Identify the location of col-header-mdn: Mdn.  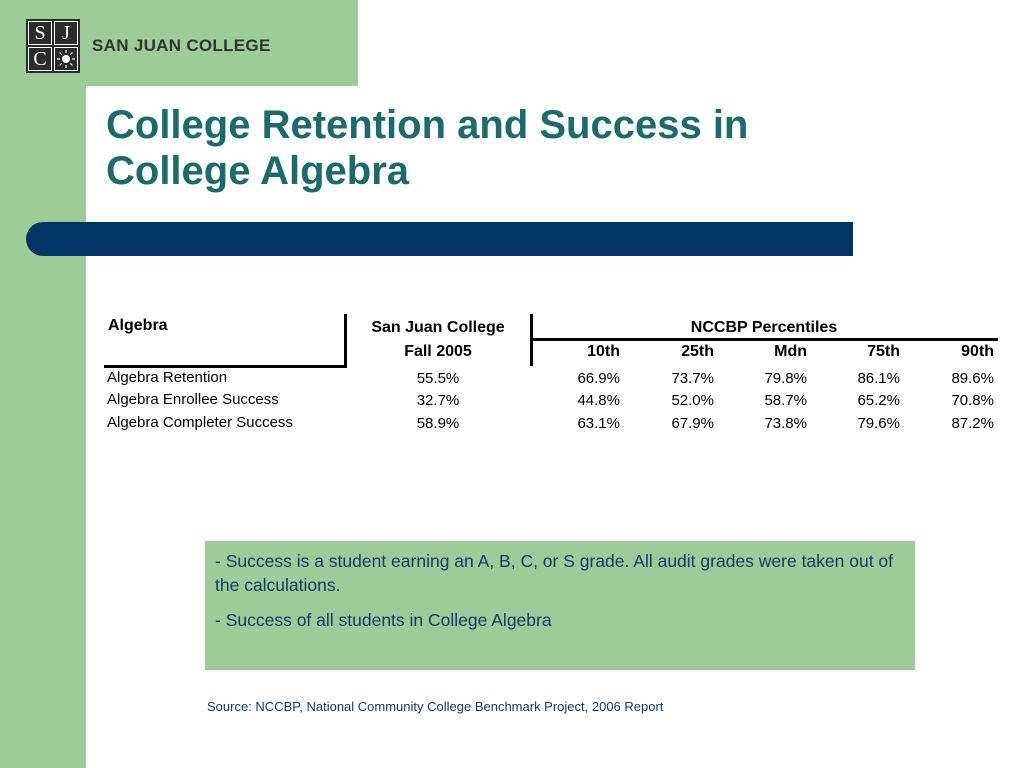
(790, 351).